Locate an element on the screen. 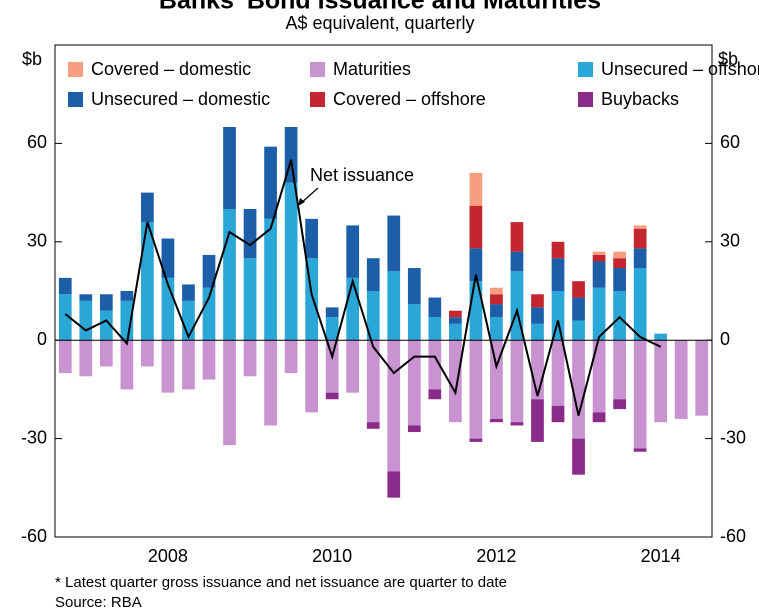 This screenshot has width=759, height=615. y2-tick-label: -60 is located at coordinates (733, 536).